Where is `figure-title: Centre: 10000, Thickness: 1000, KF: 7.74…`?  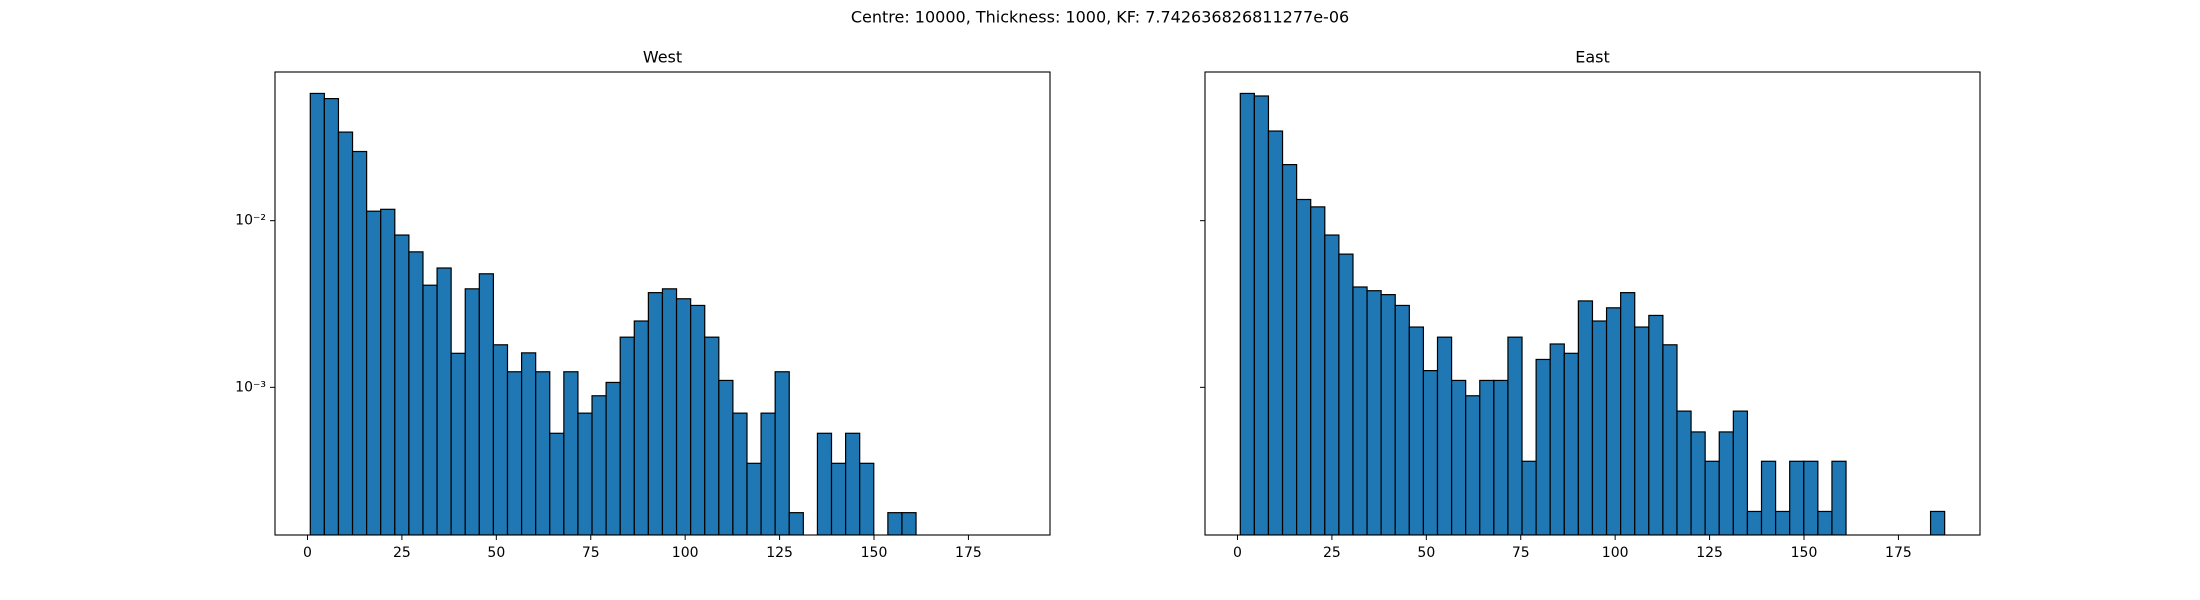
figure-title: Centre: 10000, Thickness: 1000, KF: 7.74… is located at coordinates (1100, 17).